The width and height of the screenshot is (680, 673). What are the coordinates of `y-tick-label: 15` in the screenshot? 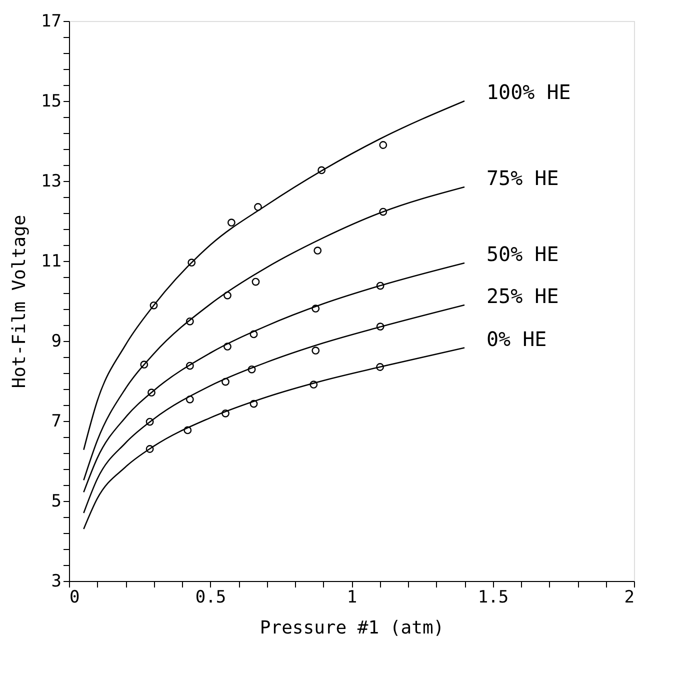 It's located at (51, 102).